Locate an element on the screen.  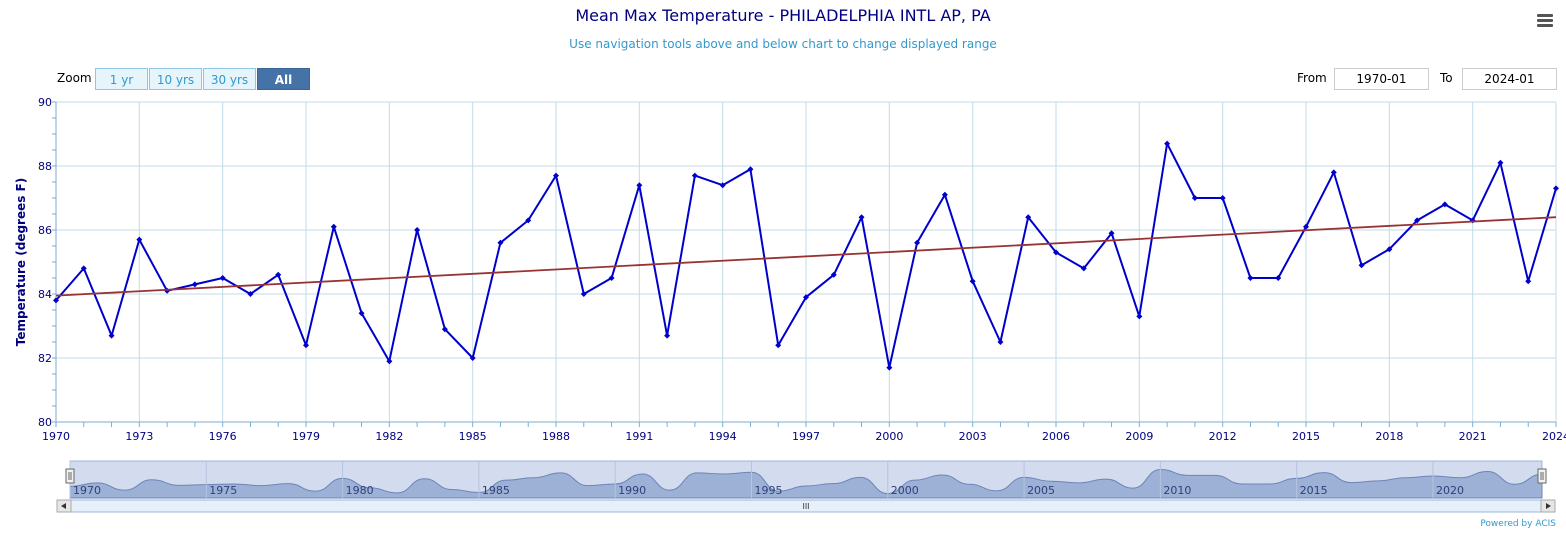
navigator-tick-label: 1995 is located at coordinates (768, 490).